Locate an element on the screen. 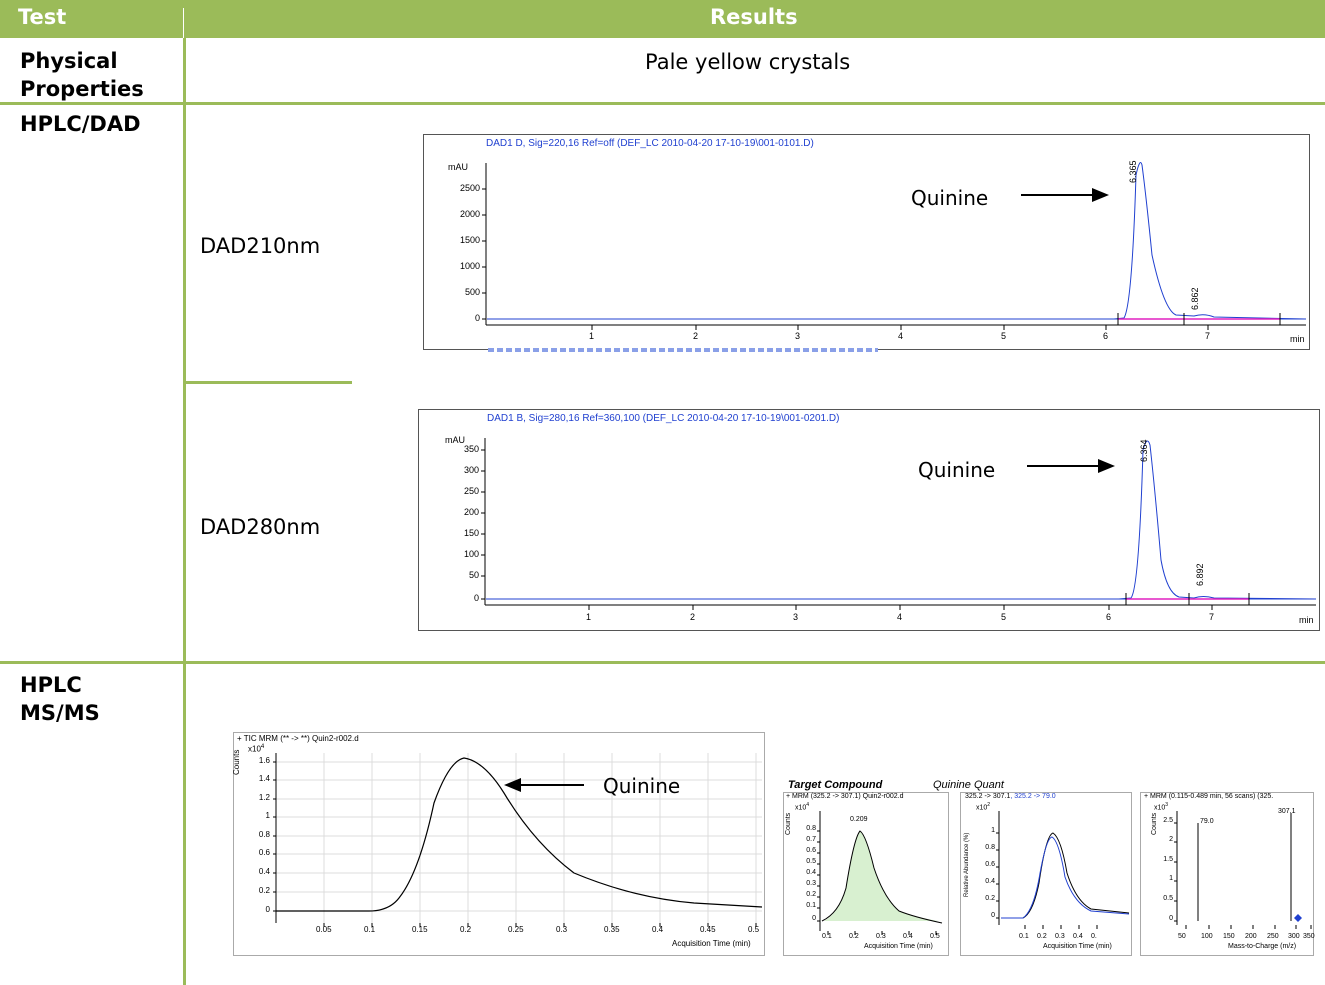 Image resolution: width=1325 pixels, height=985 pixels. p3-x-tick: 250 is located at coordinates (1273, 936).